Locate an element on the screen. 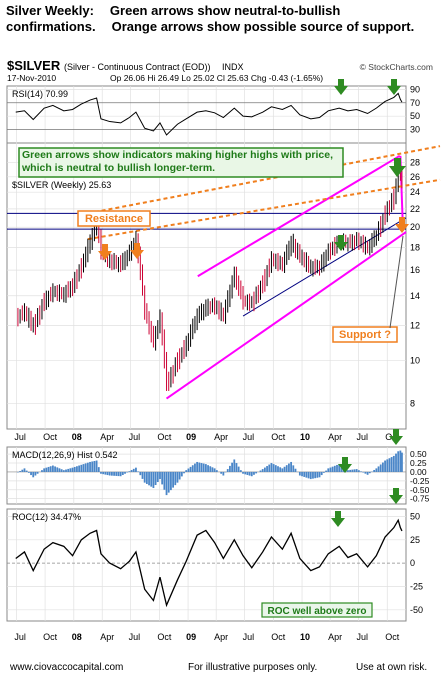 This screenshot has height=683, width=445. roc-note: ROC well above zero is located at coordinates (317, 611).